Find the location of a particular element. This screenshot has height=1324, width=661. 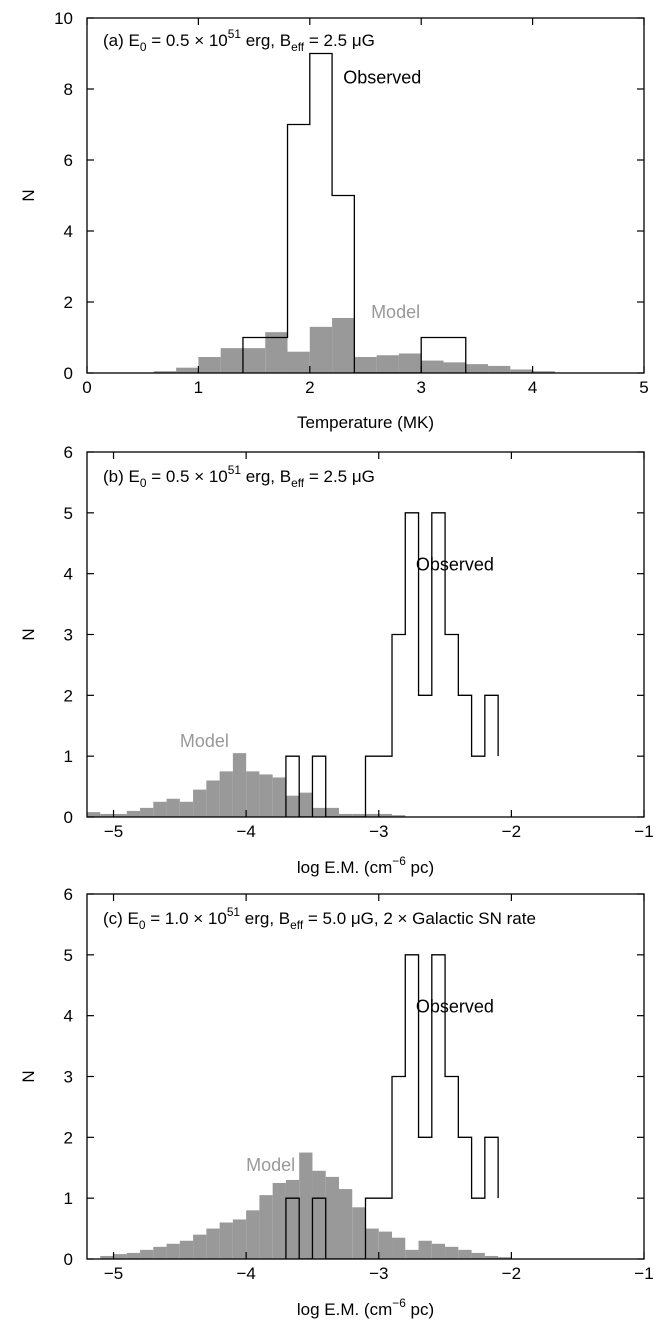

x-axis-title: Temperature (MK) is located at coordinates (365, 422).